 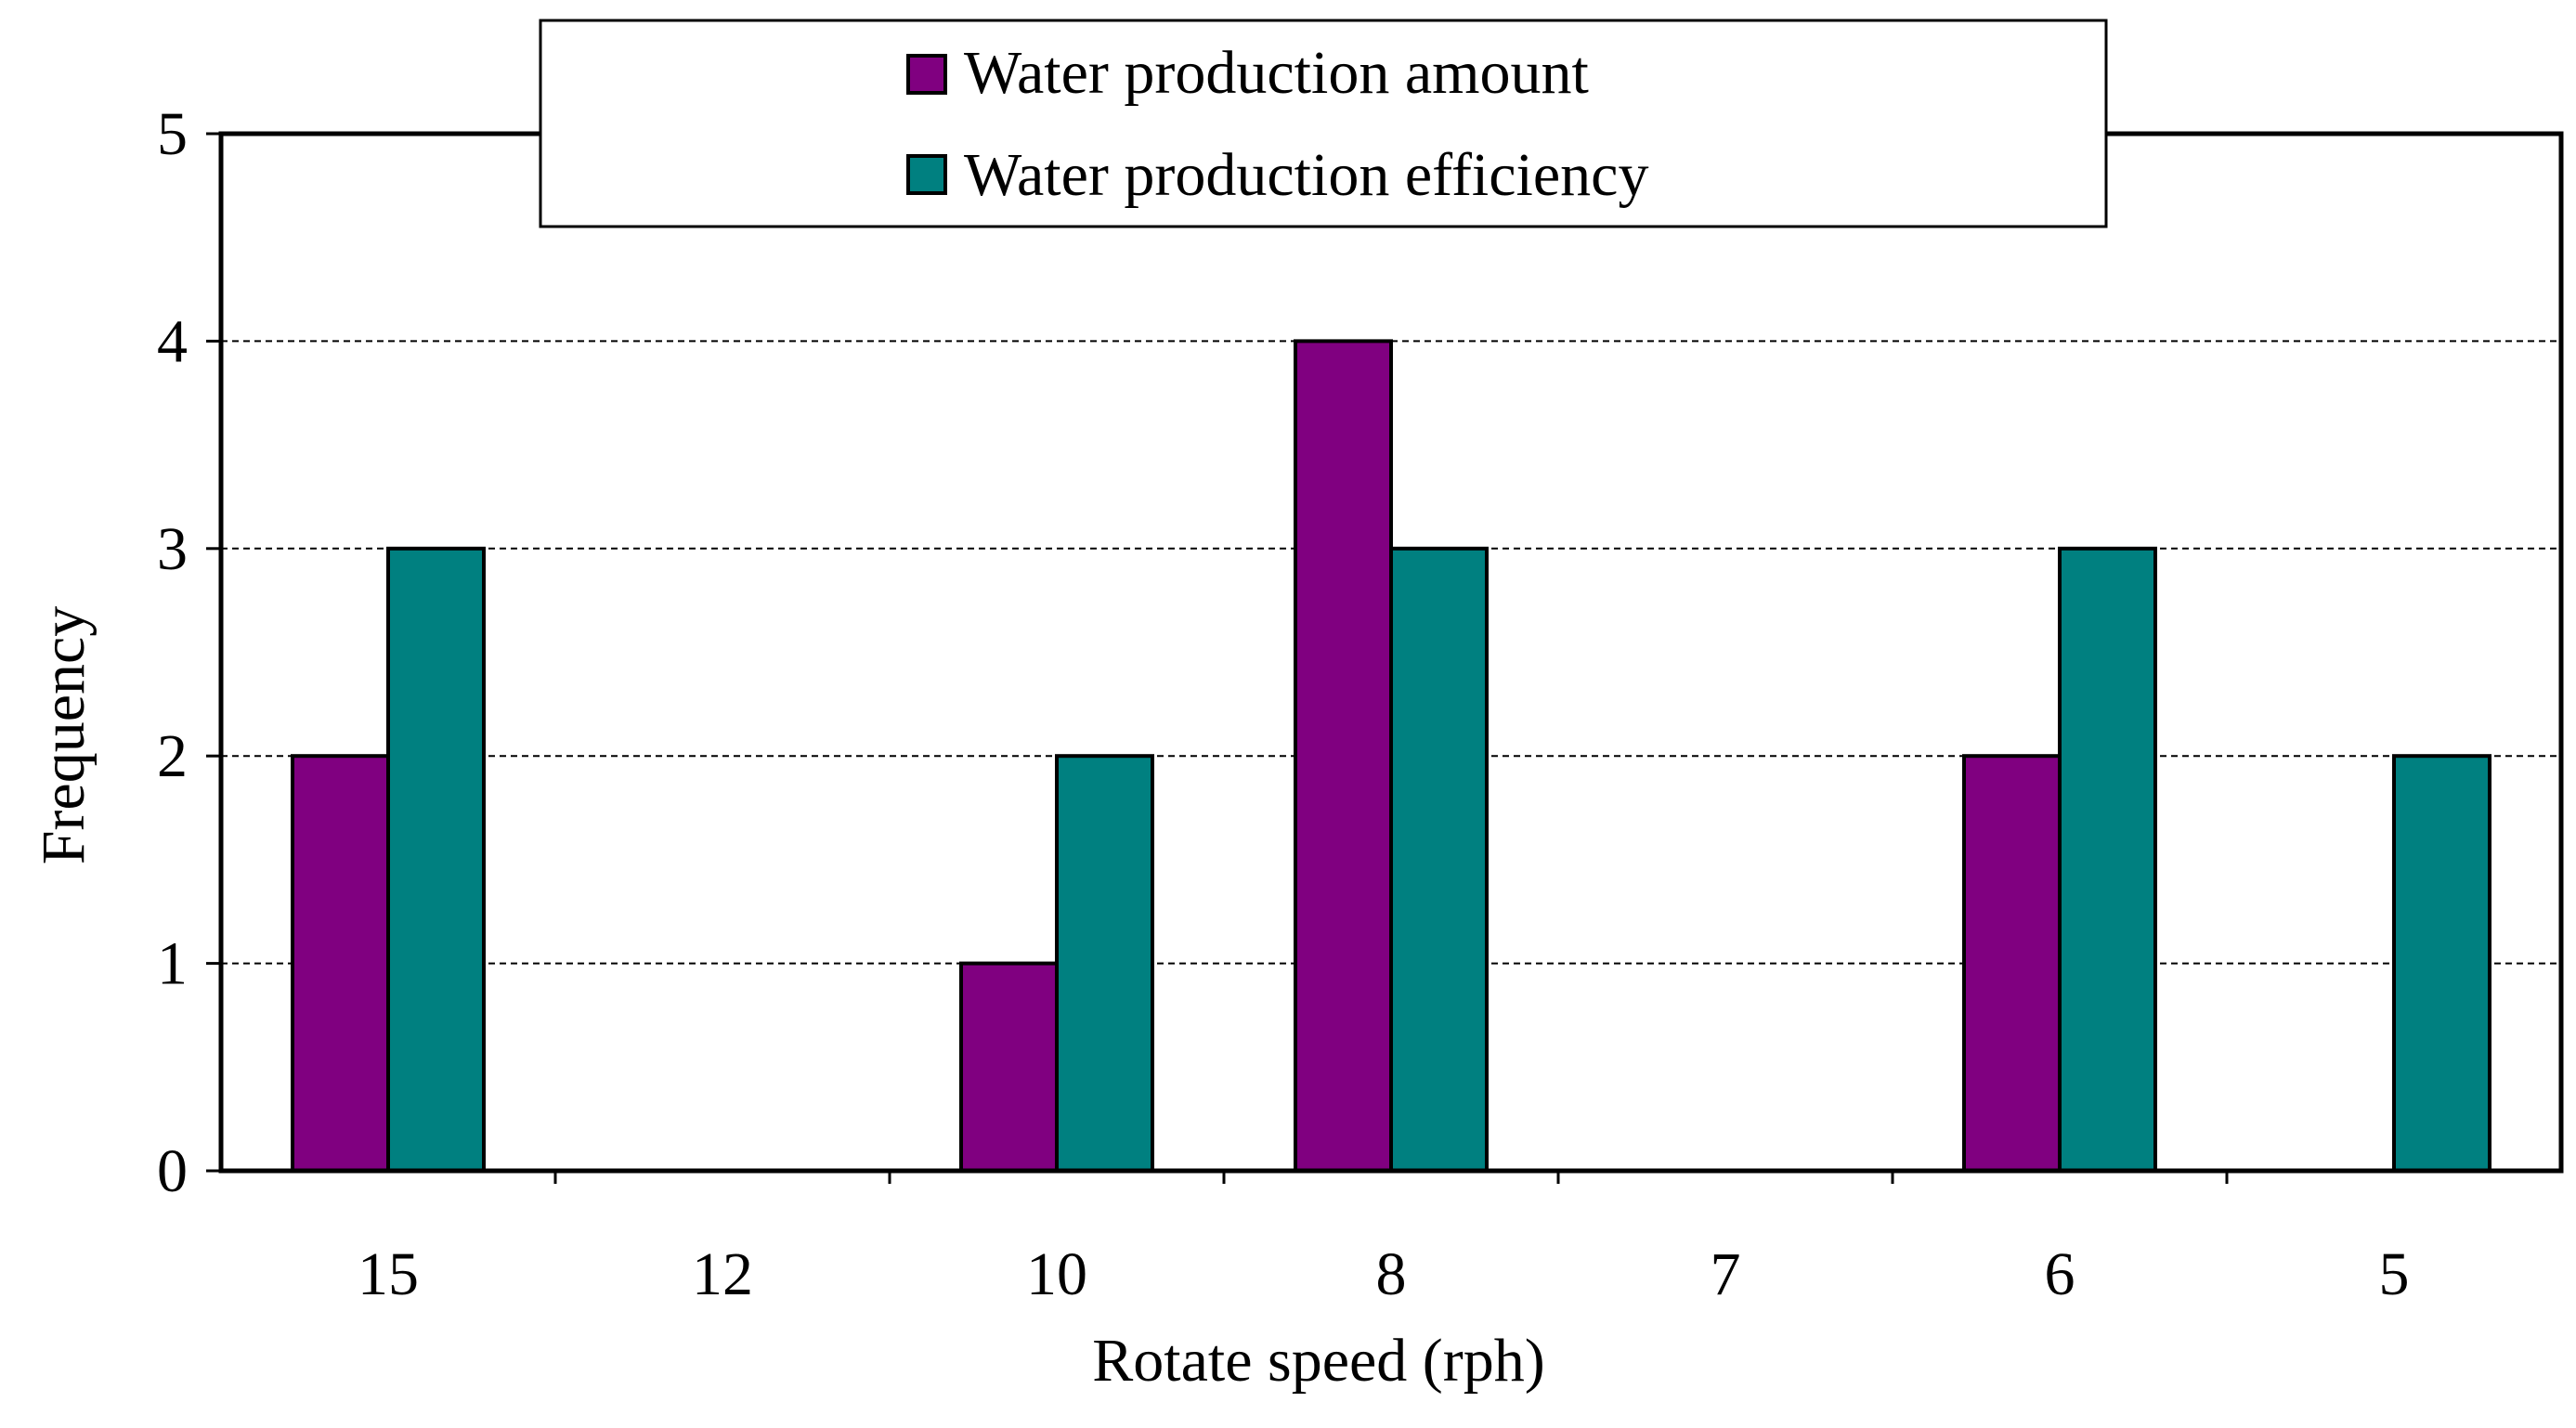 I want to click on x-tick-label: 7, so click(x=1726, y=1274).